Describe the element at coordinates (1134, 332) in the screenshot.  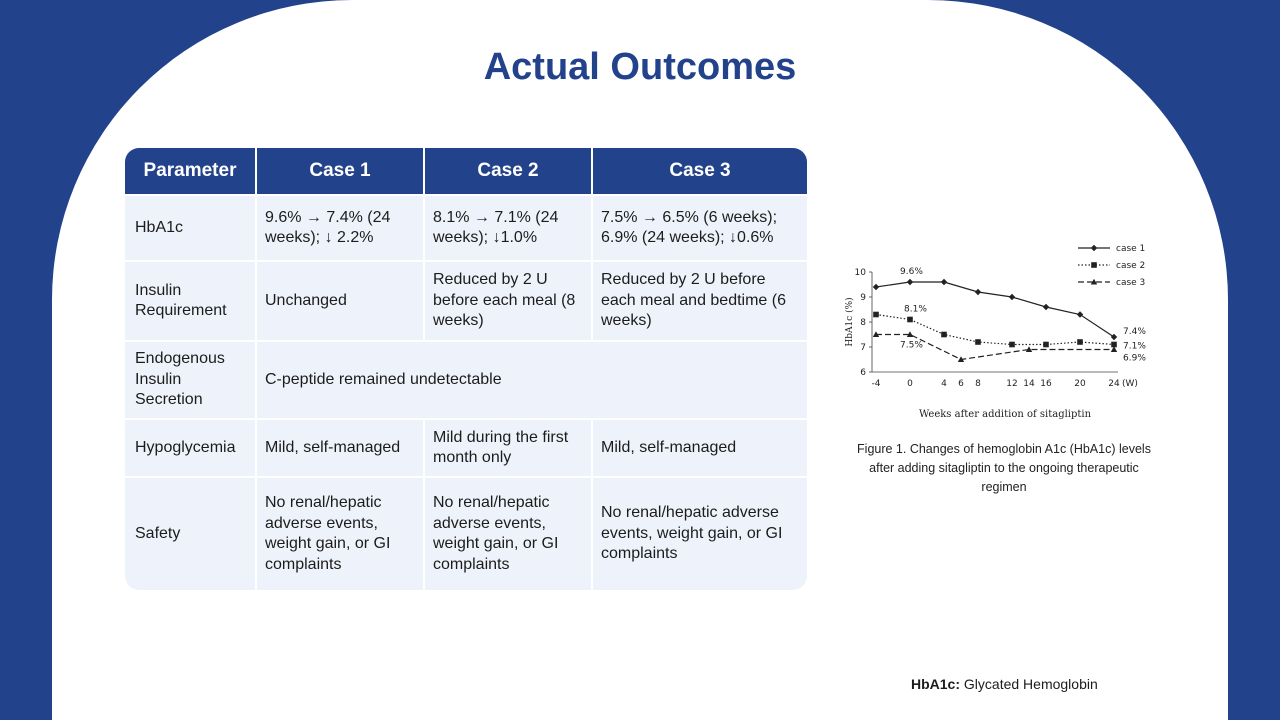
I see `annotation-label: 7.4%` at that location.